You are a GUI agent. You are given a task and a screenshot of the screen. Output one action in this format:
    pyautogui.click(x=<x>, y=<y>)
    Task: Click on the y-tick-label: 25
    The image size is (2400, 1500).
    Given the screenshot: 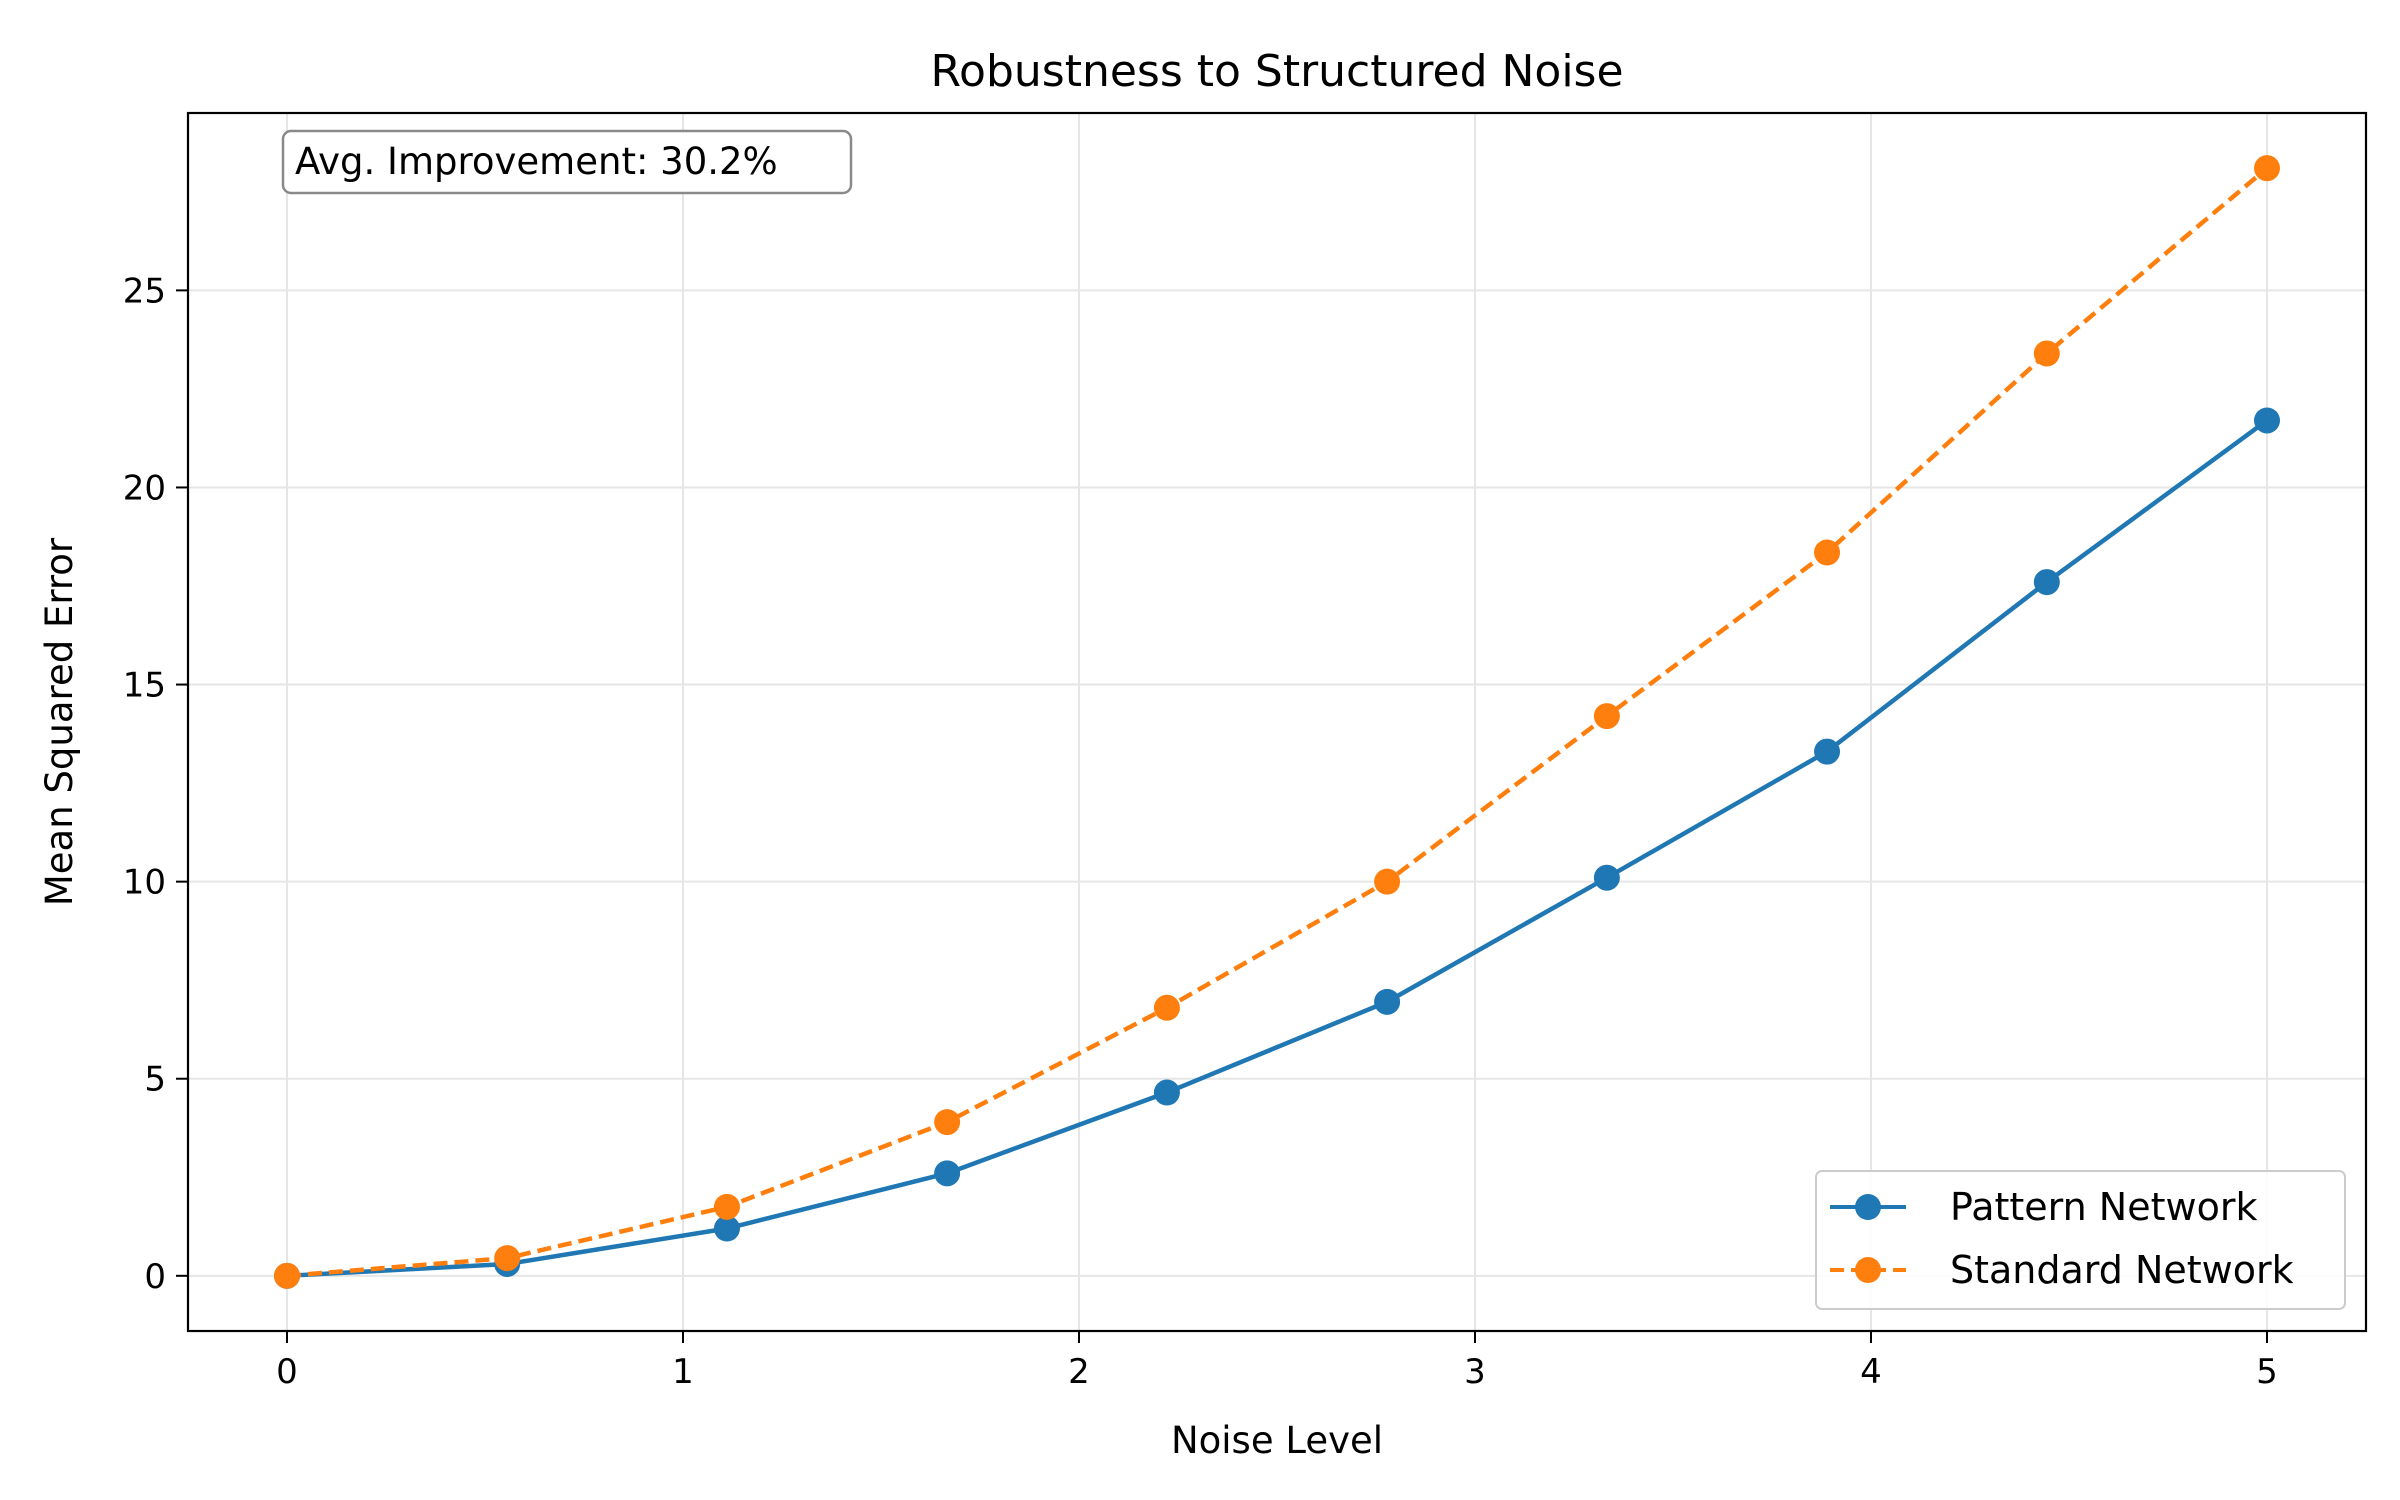 What is the action you would take?
    pyautogui.click(x=144, y=291)
    